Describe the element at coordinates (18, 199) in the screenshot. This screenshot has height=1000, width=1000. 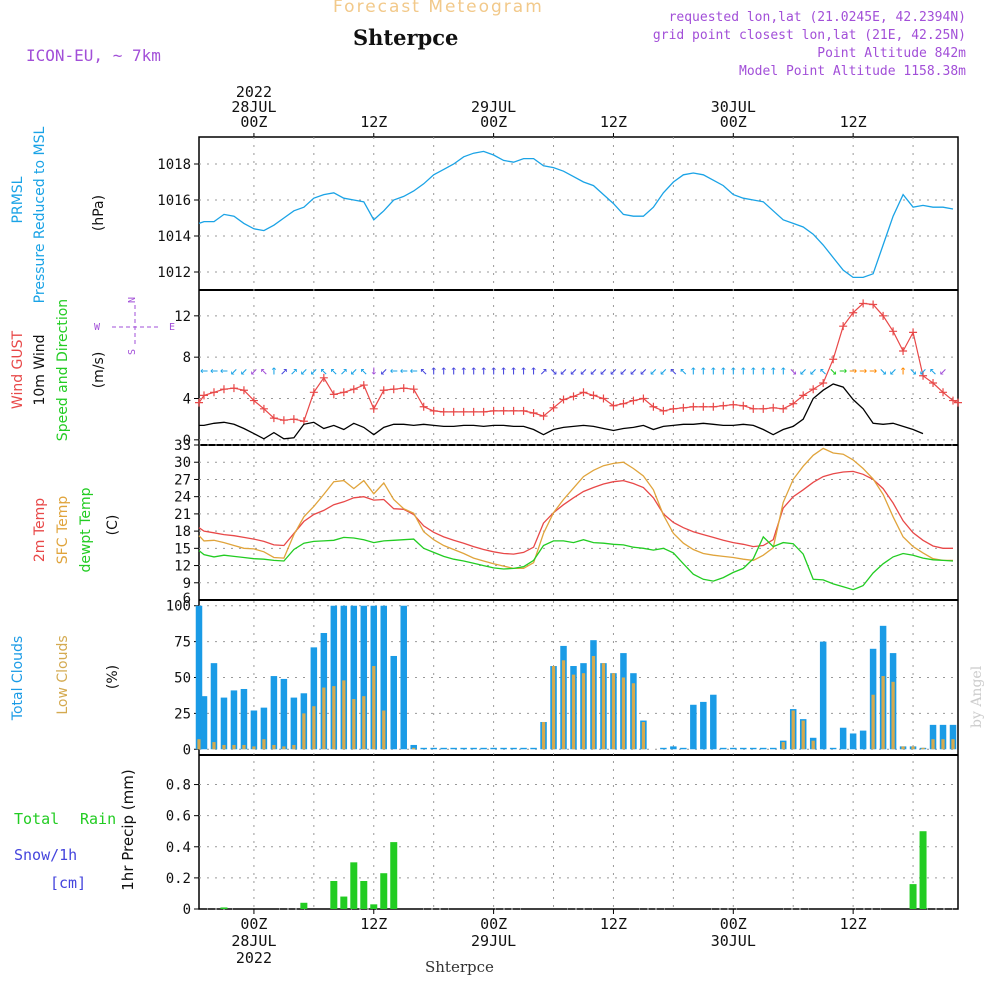
I see `pressure-label: PRMSL` at that location.